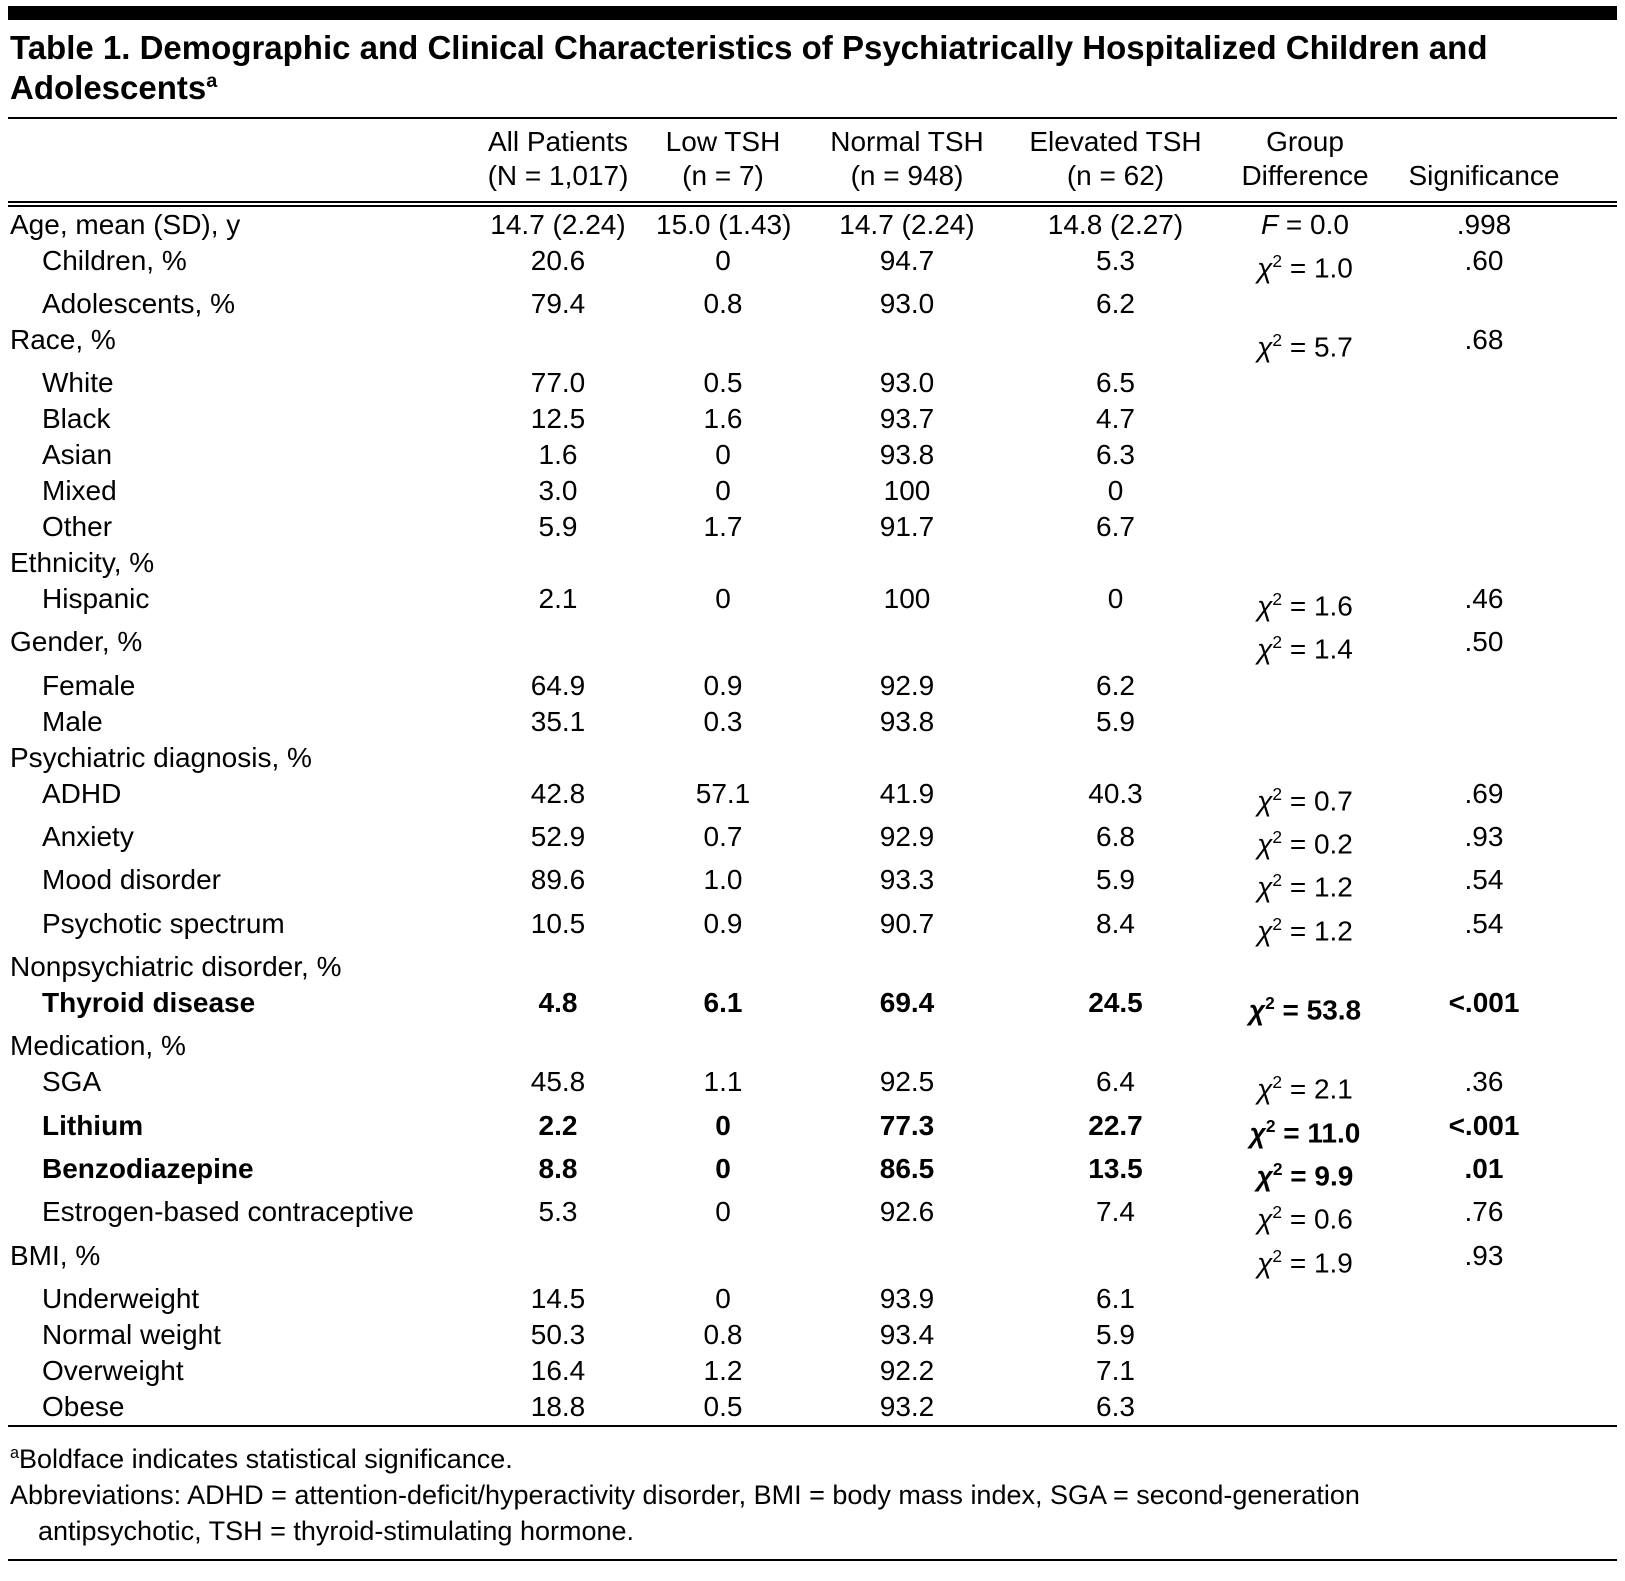 The height and width of the screenshot is (1581, 1625). I want to click on cell-elevated-tsh: 14.8 (2.27), so click(1115, 224).